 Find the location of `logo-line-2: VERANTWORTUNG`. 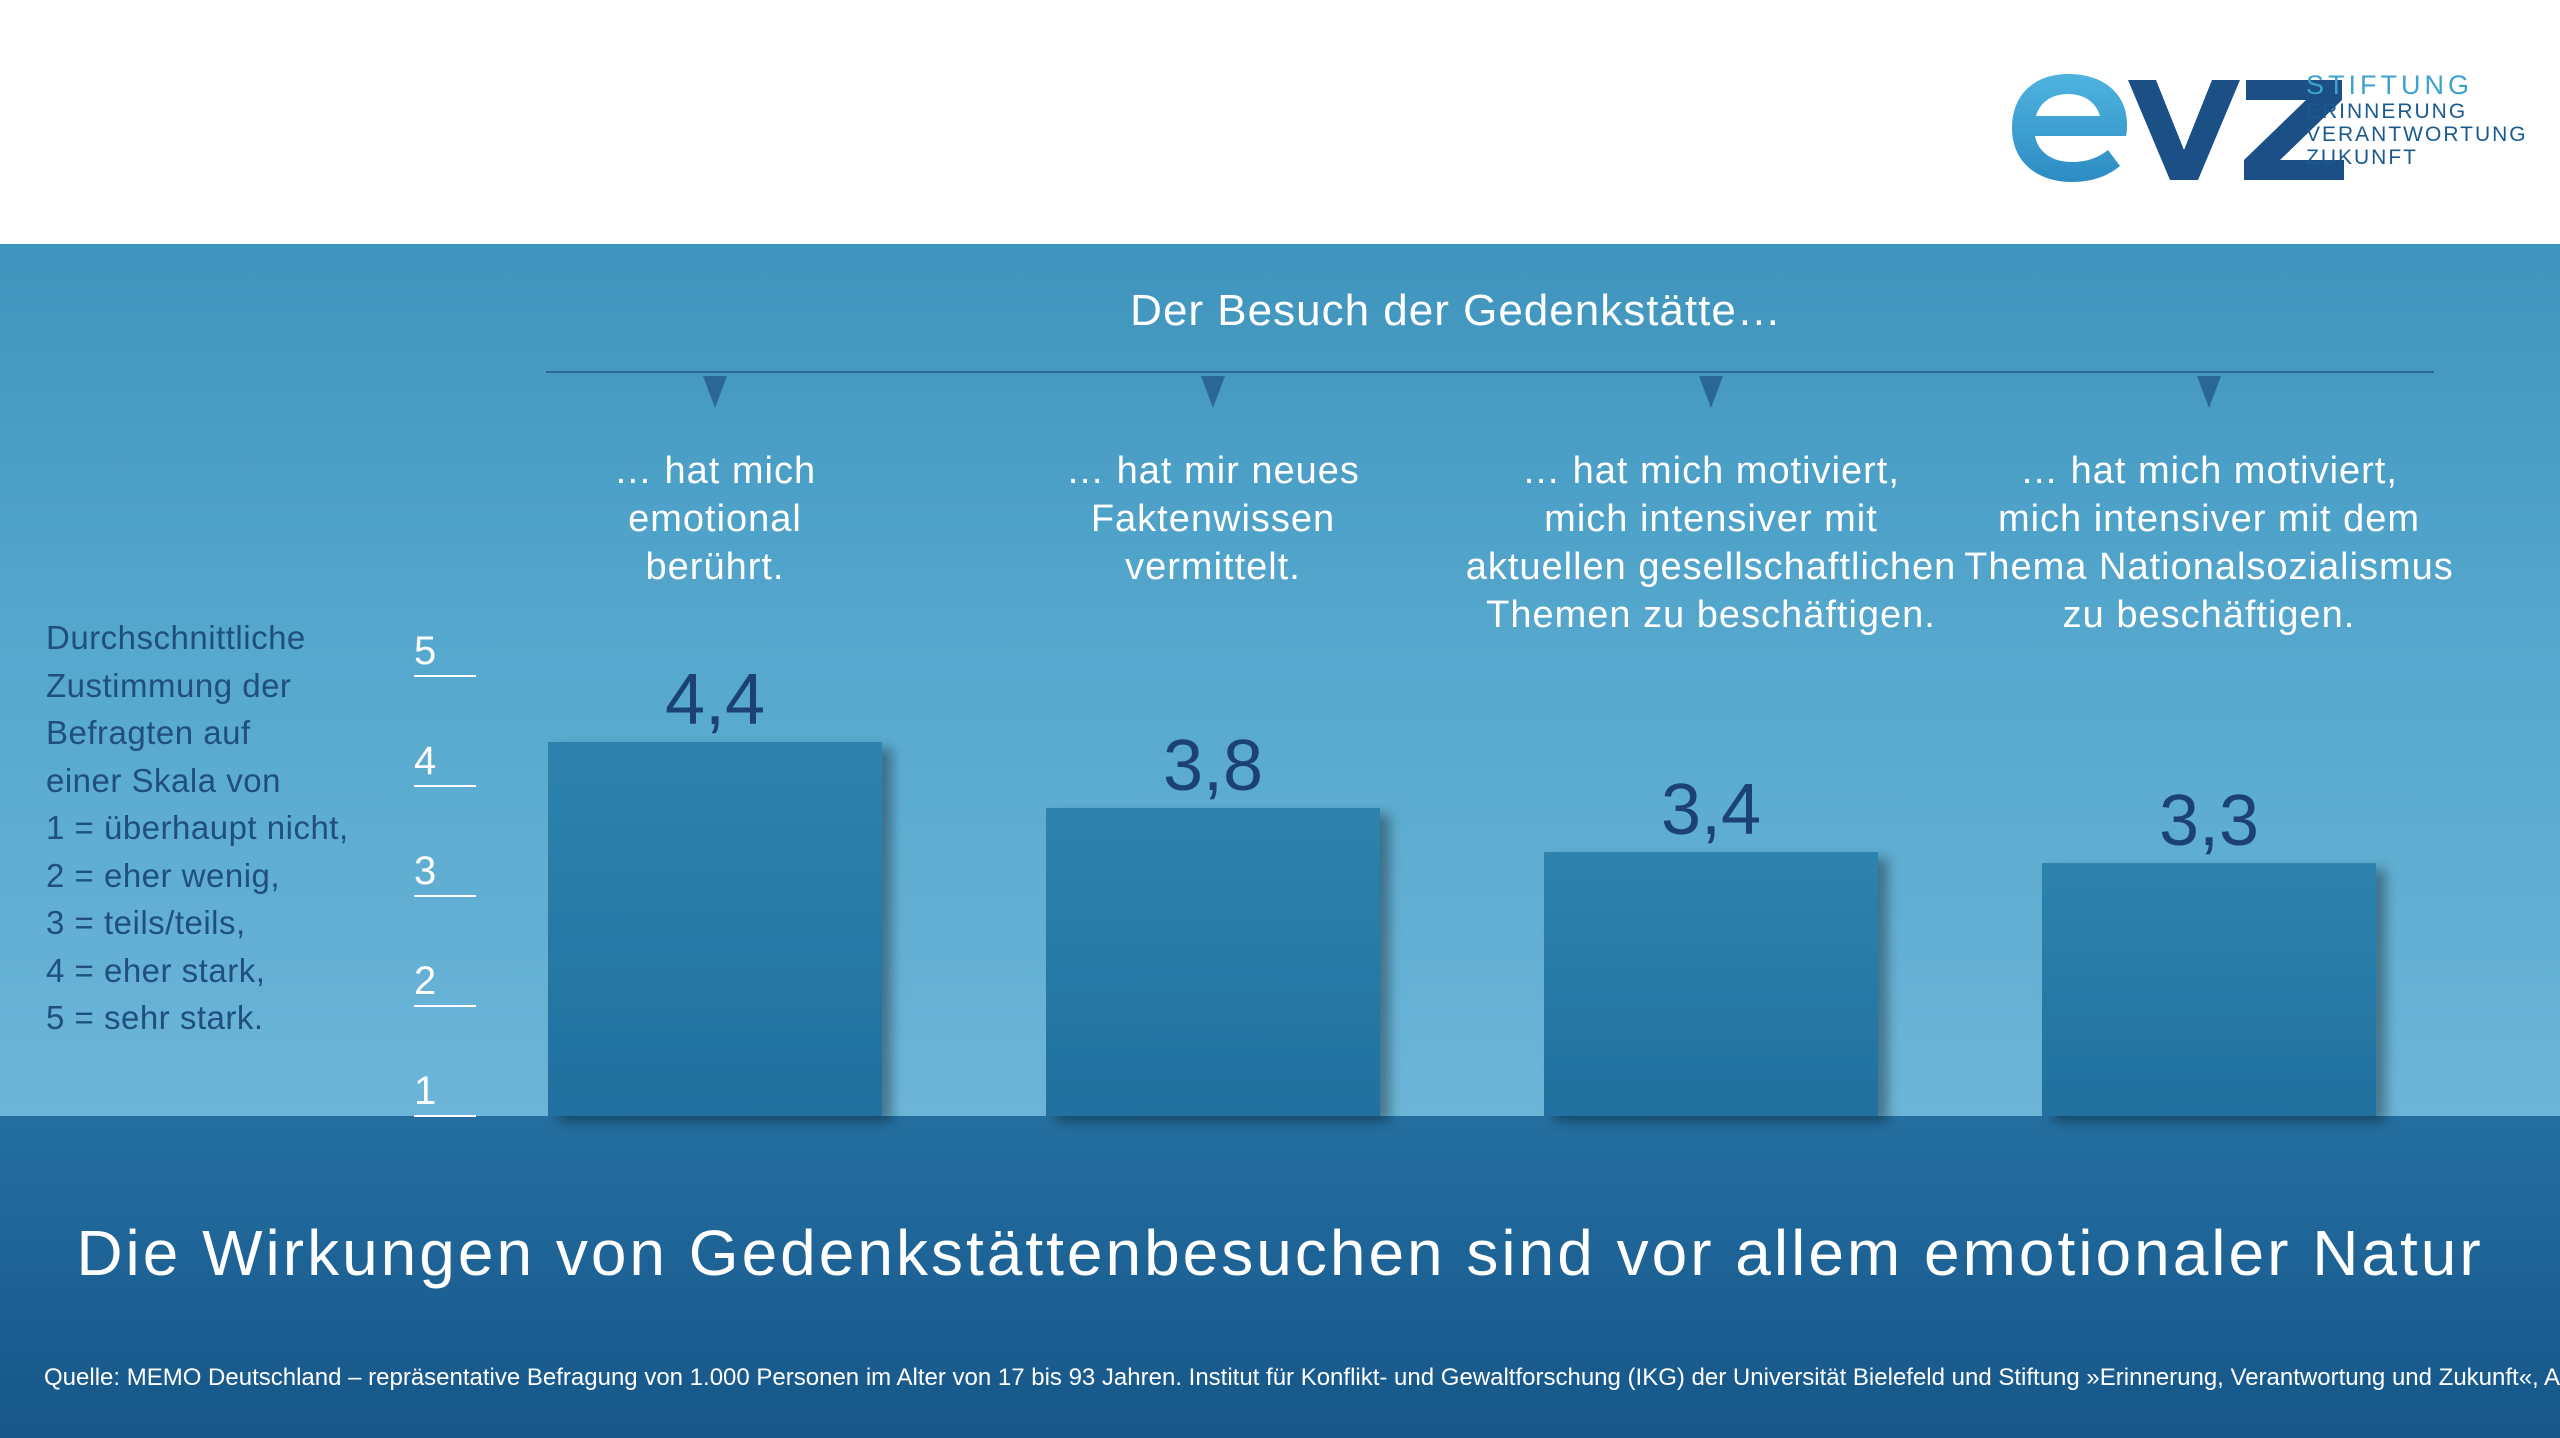

logo-line-2: VERANTWORTUNG is located at coordinates (2417, 134).